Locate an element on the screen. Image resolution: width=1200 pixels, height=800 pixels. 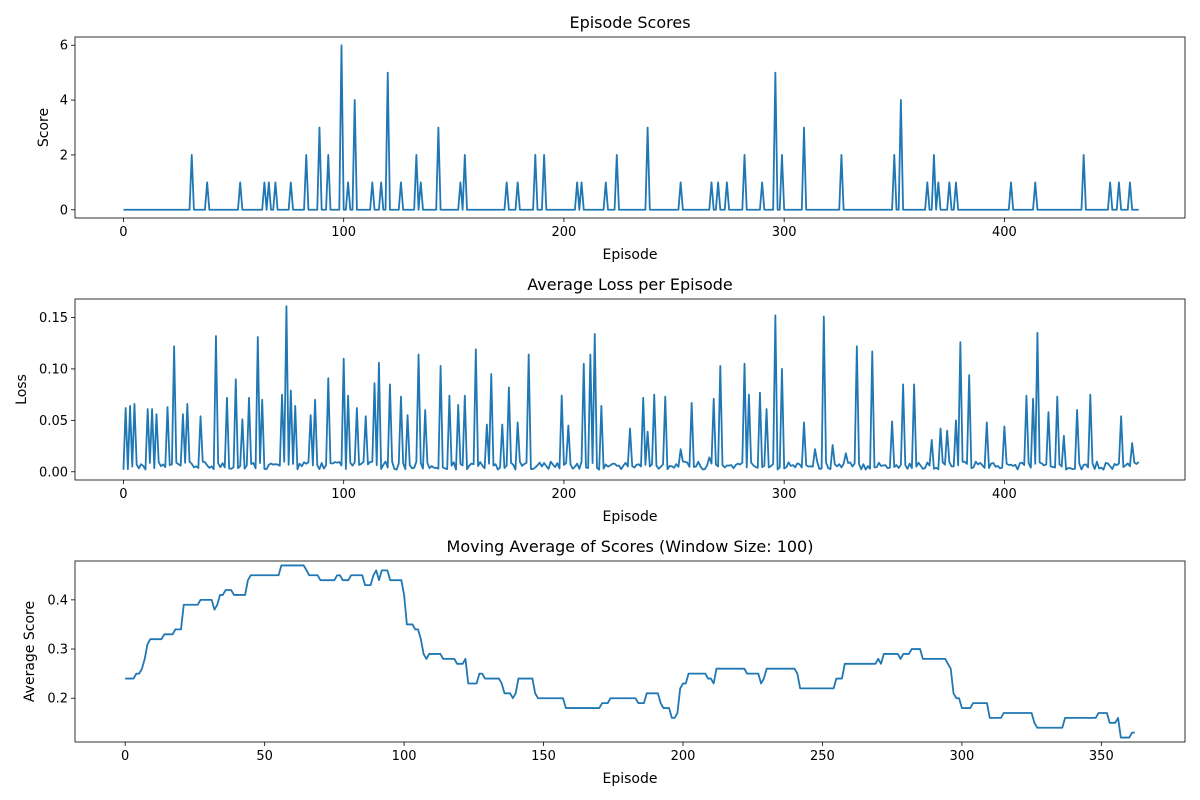
y-tick-label: 0.05 is located at coordinates (53, 421).